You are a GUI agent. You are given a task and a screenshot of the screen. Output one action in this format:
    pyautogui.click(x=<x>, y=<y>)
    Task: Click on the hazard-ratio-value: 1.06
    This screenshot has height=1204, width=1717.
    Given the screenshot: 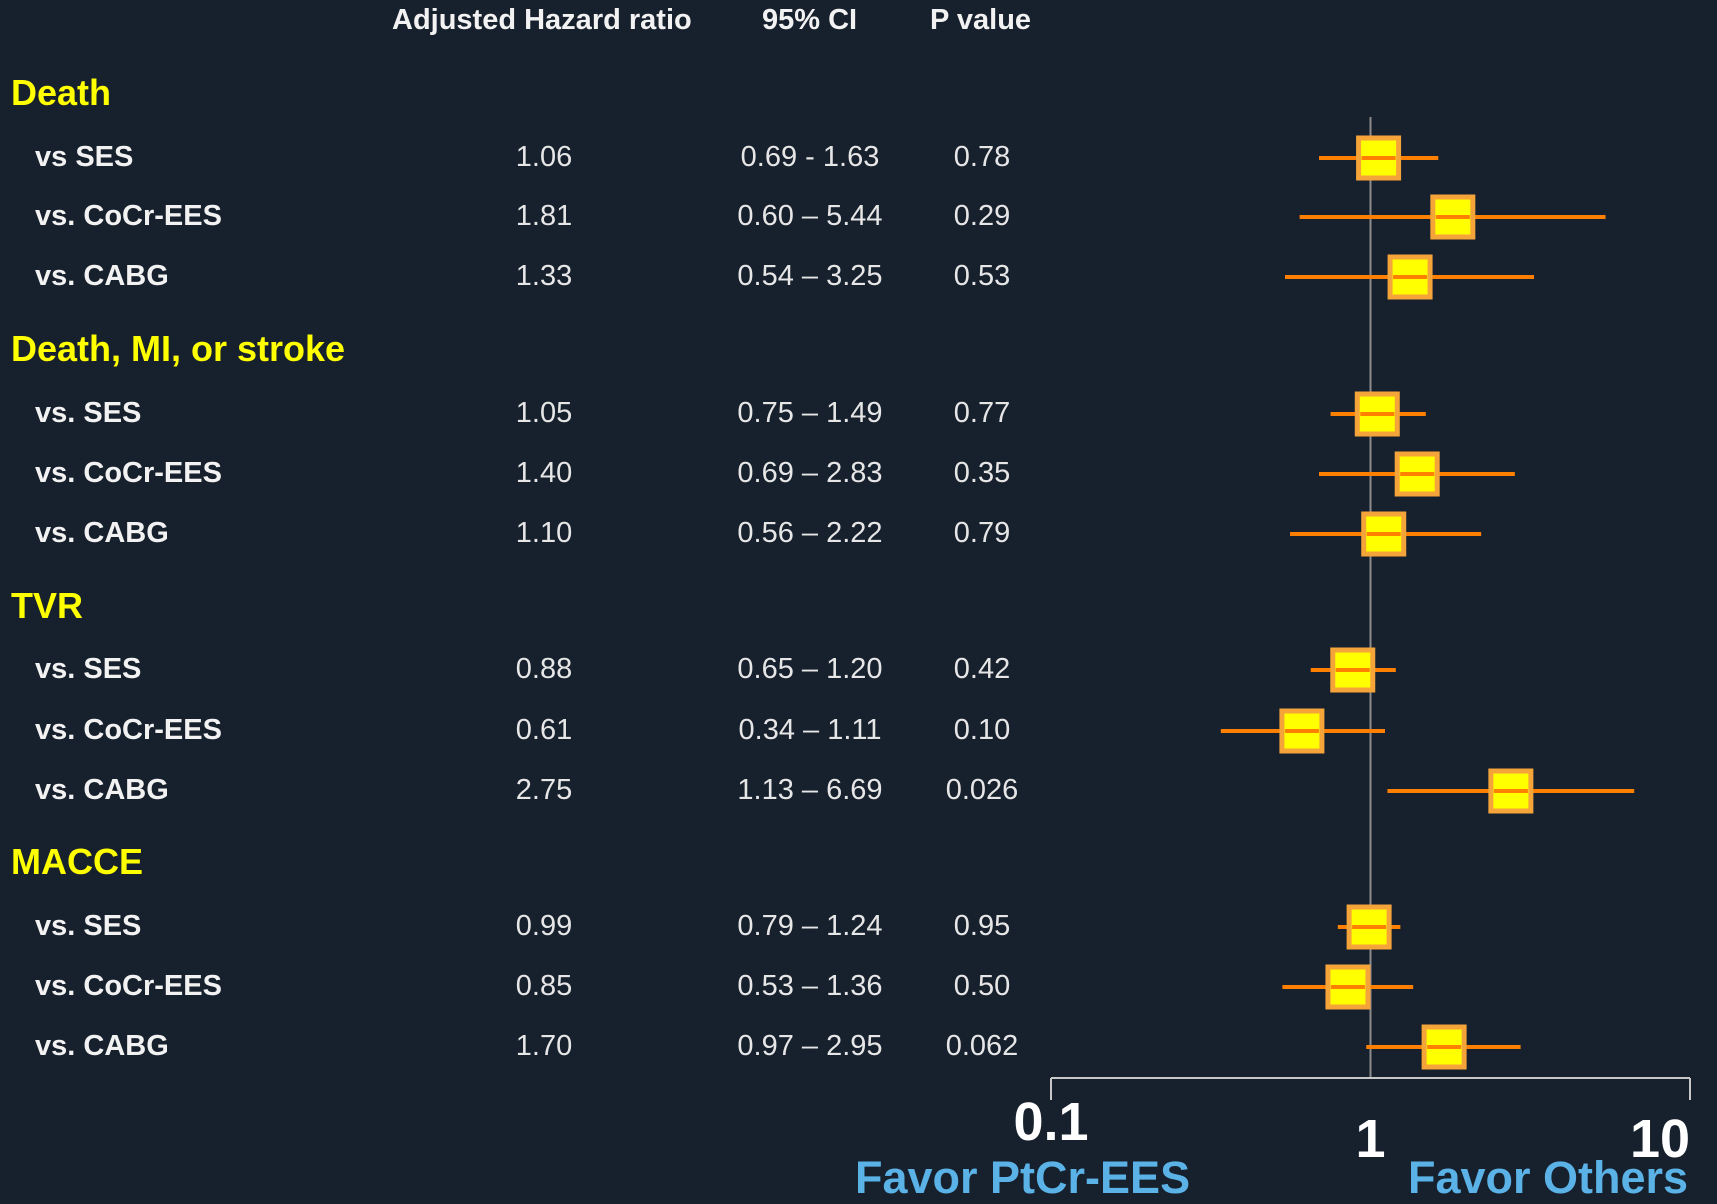 What is the action you would take?
    pyautogui.click(x=544, y=157)
    